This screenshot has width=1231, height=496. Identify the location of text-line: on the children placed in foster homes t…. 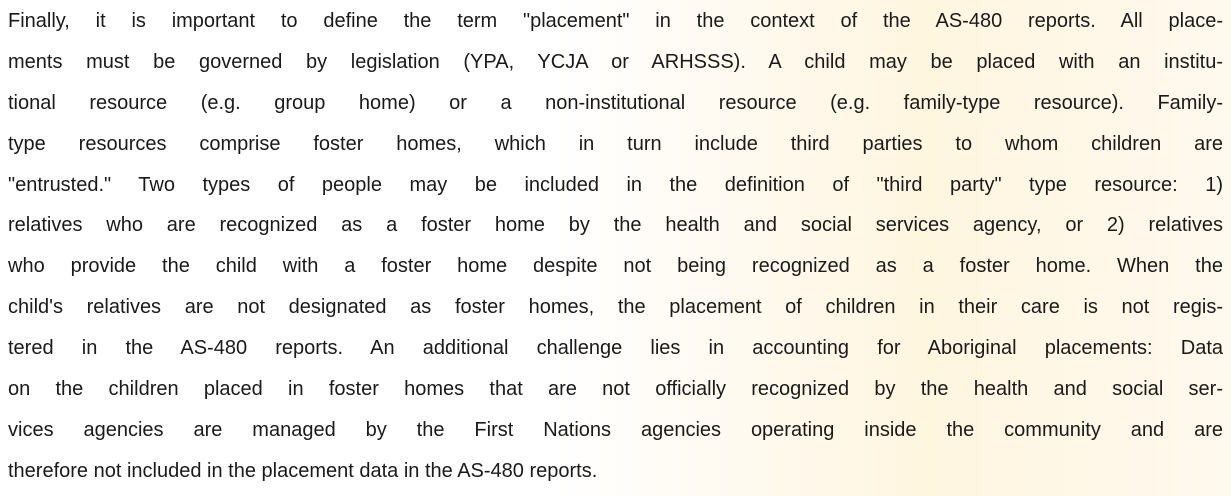
(615, 389).